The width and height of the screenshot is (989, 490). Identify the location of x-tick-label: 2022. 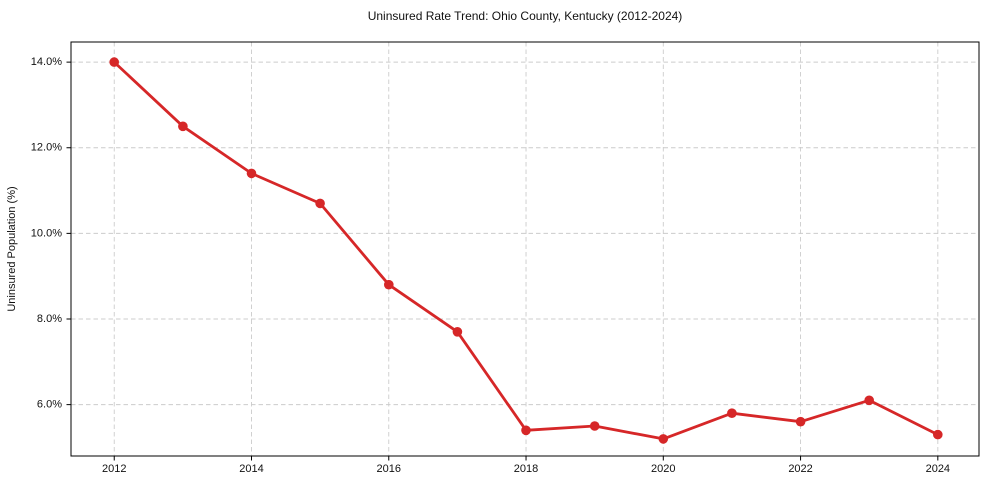
(800, 469).